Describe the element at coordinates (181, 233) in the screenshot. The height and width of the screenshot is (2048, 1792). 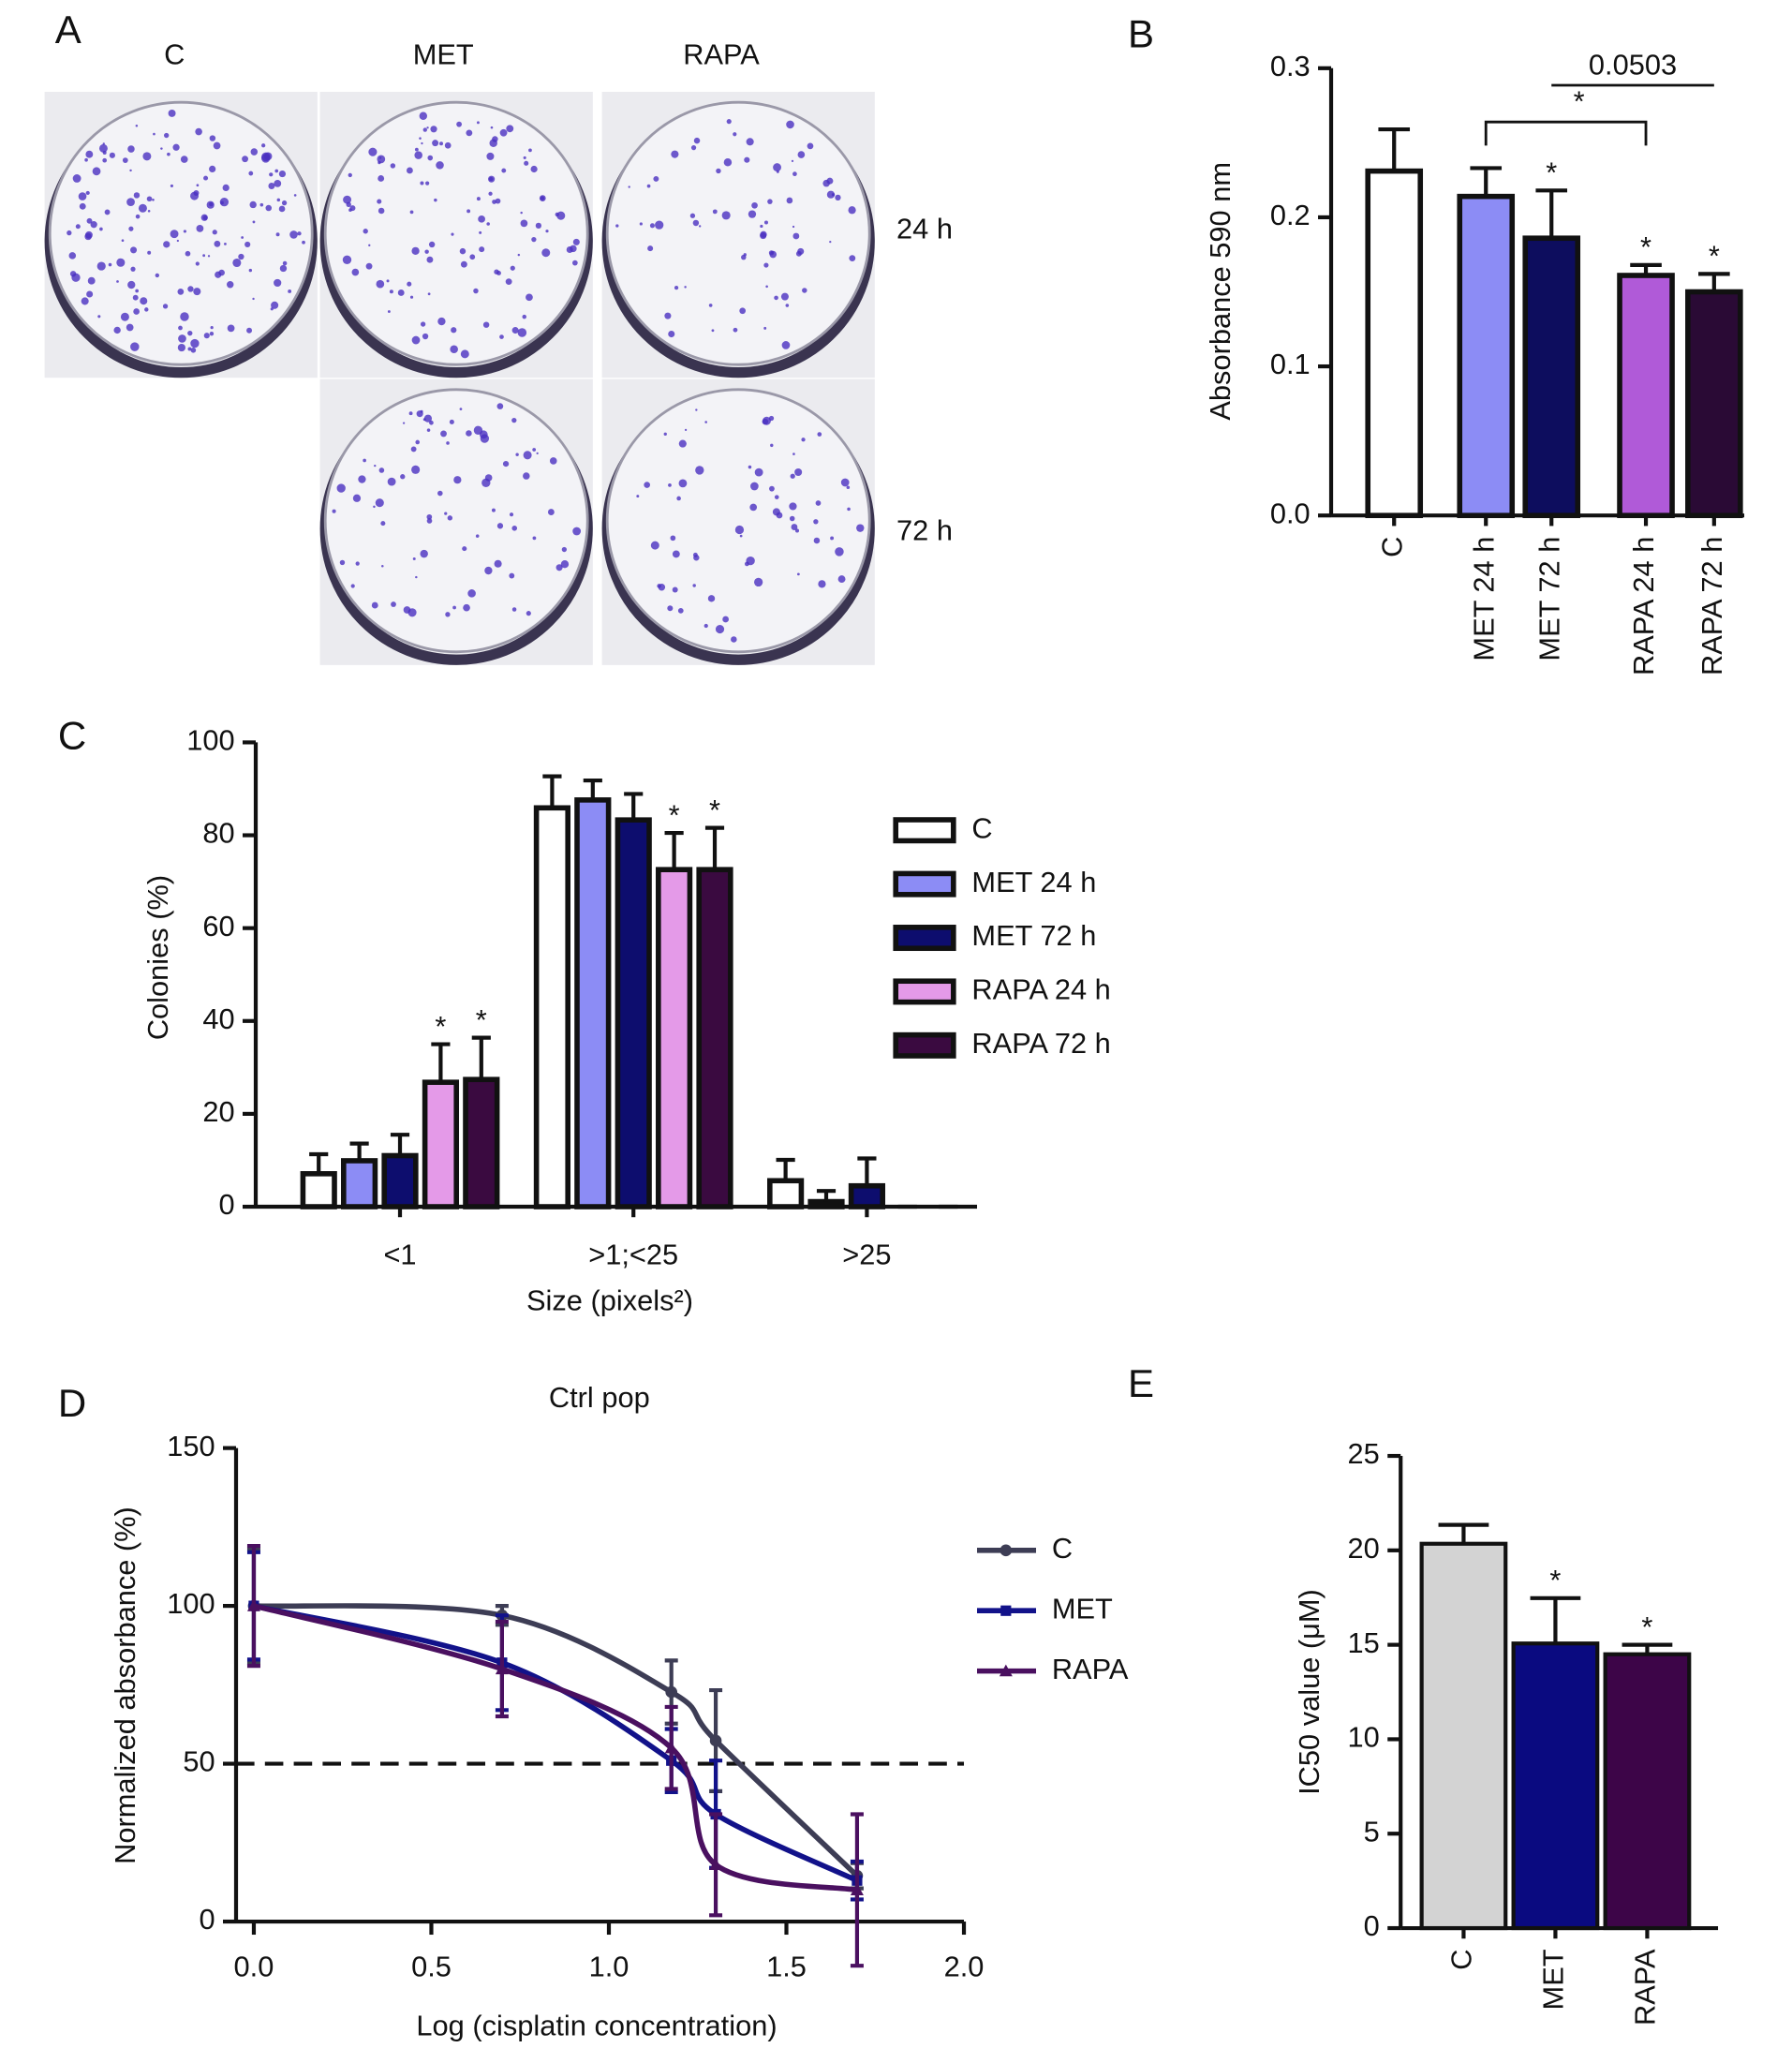
I see `plate` at that location.